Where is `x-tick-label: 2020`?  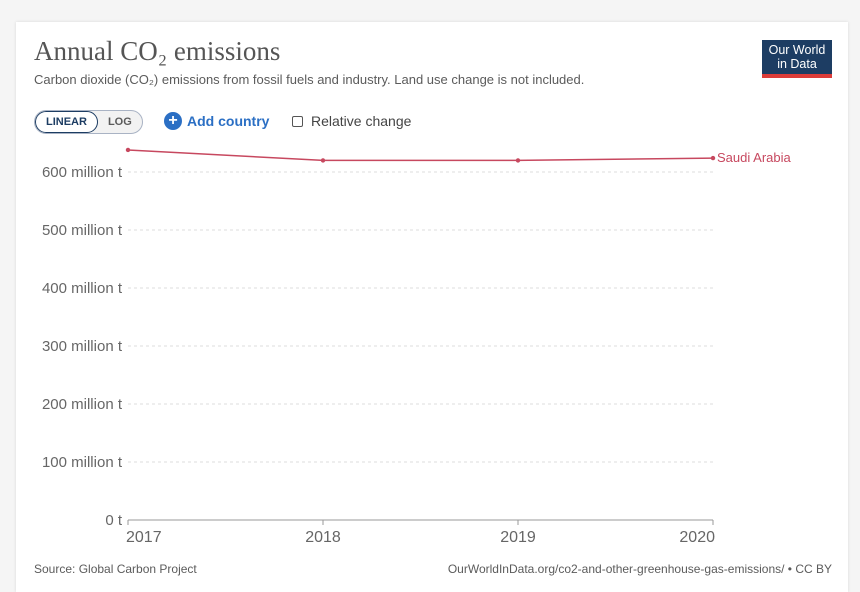
x-tick-label: 2020 is located at coordinates (697, 537).